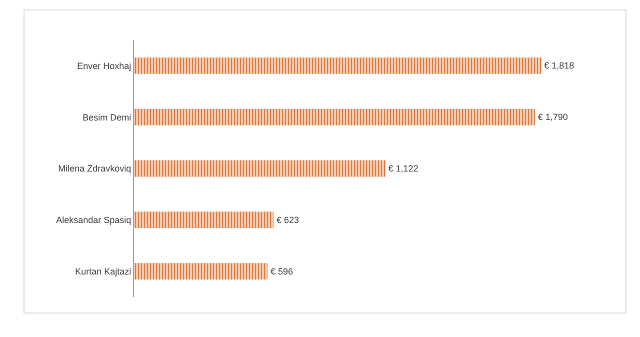 The width and height of the screenshot is (640, 337). Describe the element at coordinates (103, 271) in the screenshot. I see `y-tick-label: Kurtan Kajtazi` at that location.